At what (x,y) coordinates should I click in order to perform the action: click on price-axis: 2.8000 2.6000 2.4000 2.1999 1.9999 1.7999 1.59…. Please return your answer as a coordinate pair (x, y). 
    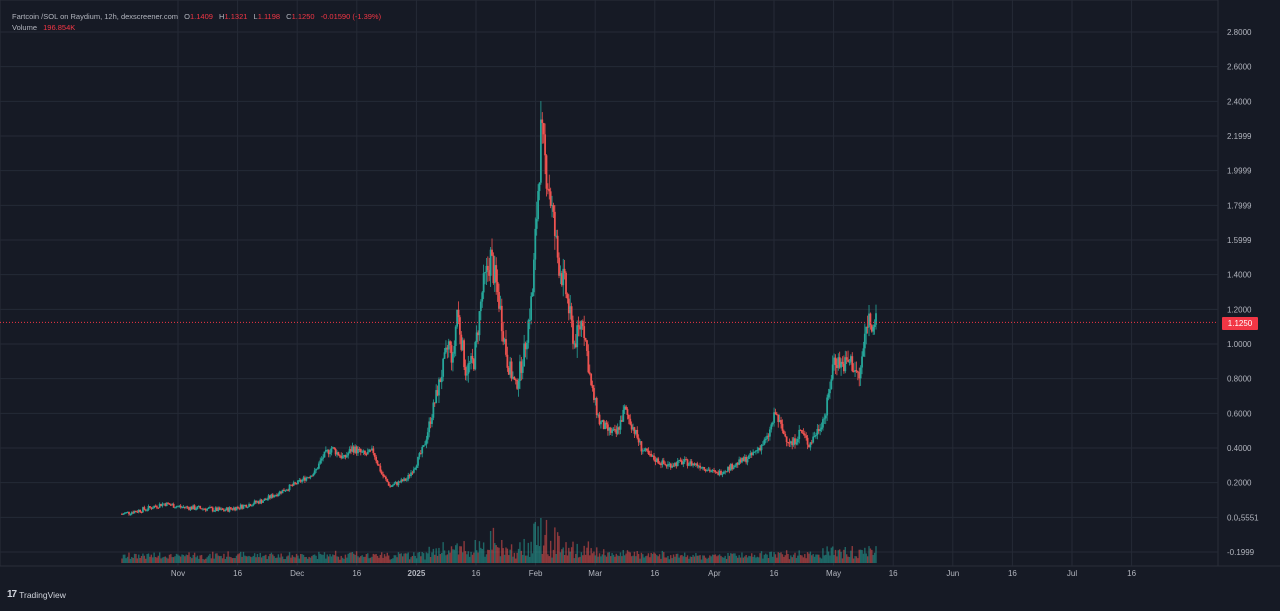
    Looking at the image, I should click on (1243, 292).